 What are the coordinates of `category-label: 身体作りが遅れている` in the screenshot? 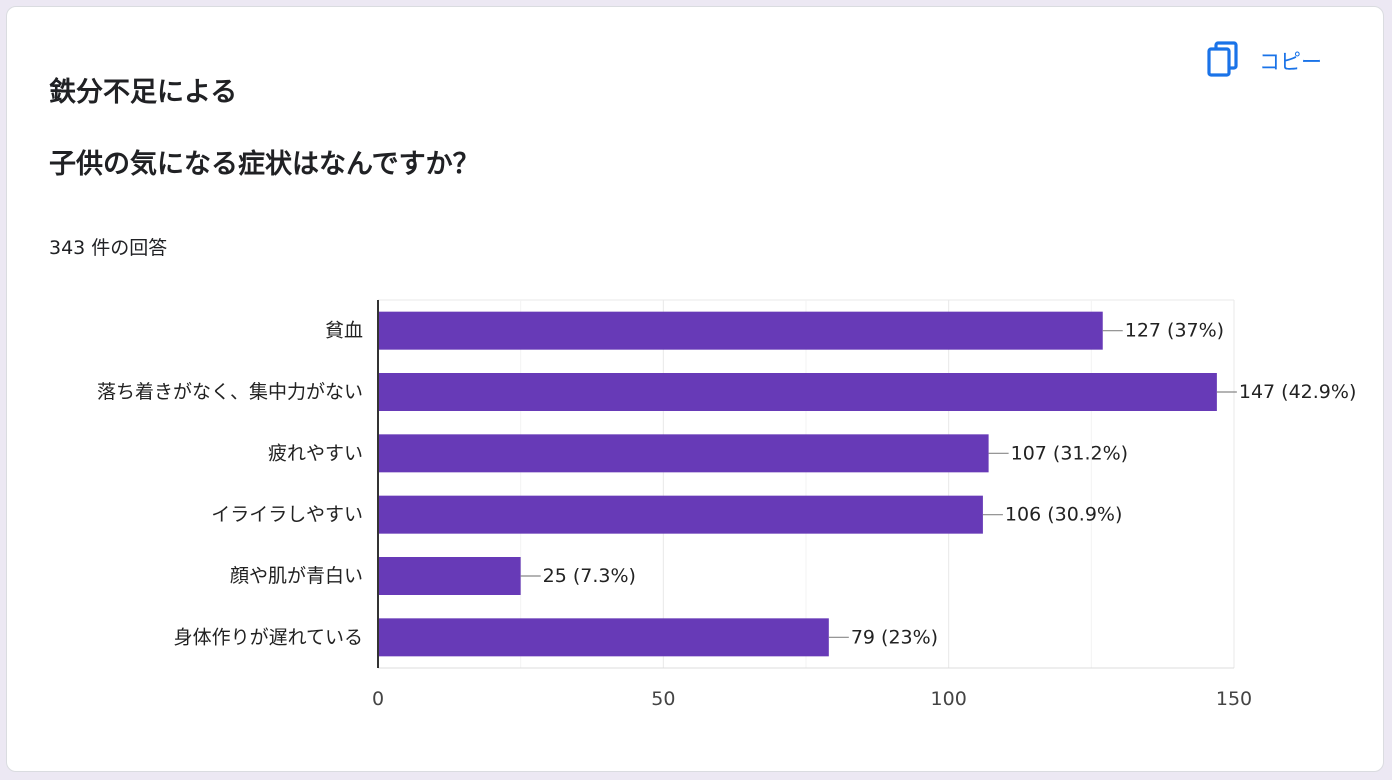 It's located at (268, 637).